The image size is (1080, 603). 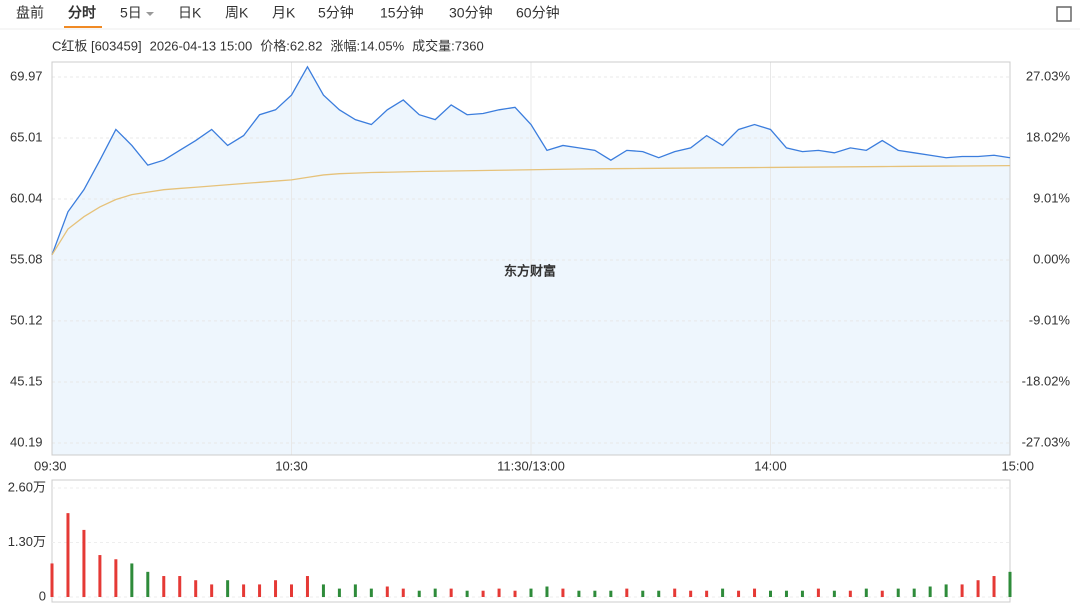 What do you see at coordinates (131, 13) in the screenshot?
I see `tab: 5日` at bounding box center [131, 13].